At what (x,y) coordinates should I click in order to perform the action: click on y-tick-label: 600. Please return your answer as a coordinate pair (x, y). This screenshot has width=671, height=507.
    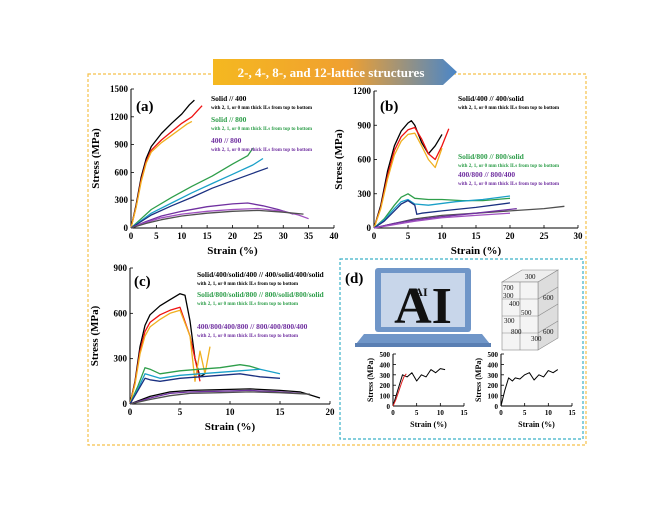
    Looking at the image, I should click on (365, 160).